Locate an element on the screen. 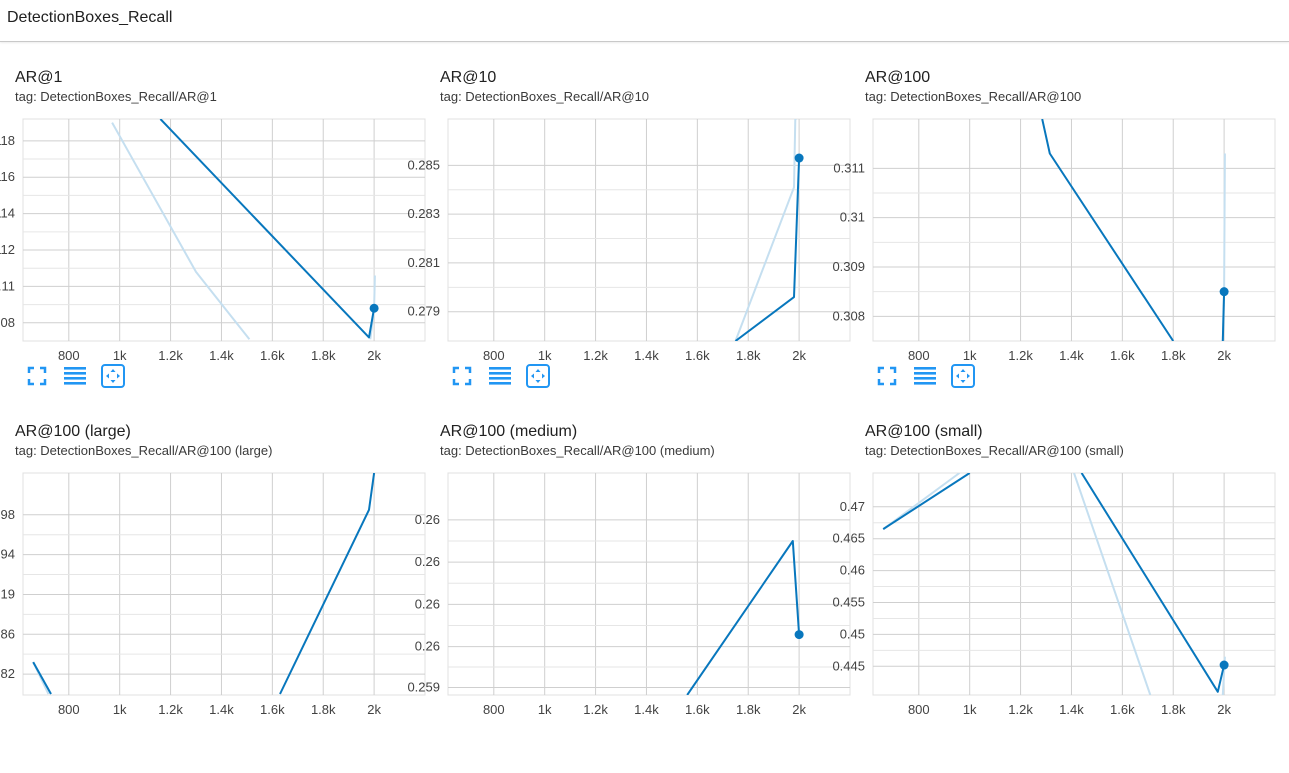 The image size is (1289, 773). y-tick-label: 0.455 is located at coordinates (848, 602).